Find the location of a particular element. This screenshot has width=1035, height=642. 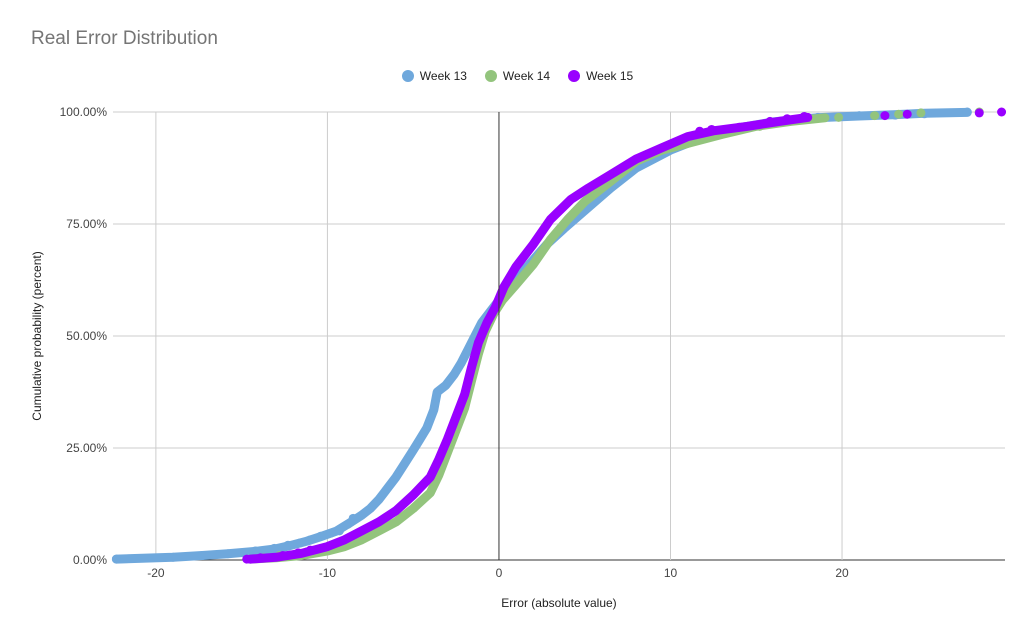

x-tick-label: 20 is located at coordinates (842, 573).